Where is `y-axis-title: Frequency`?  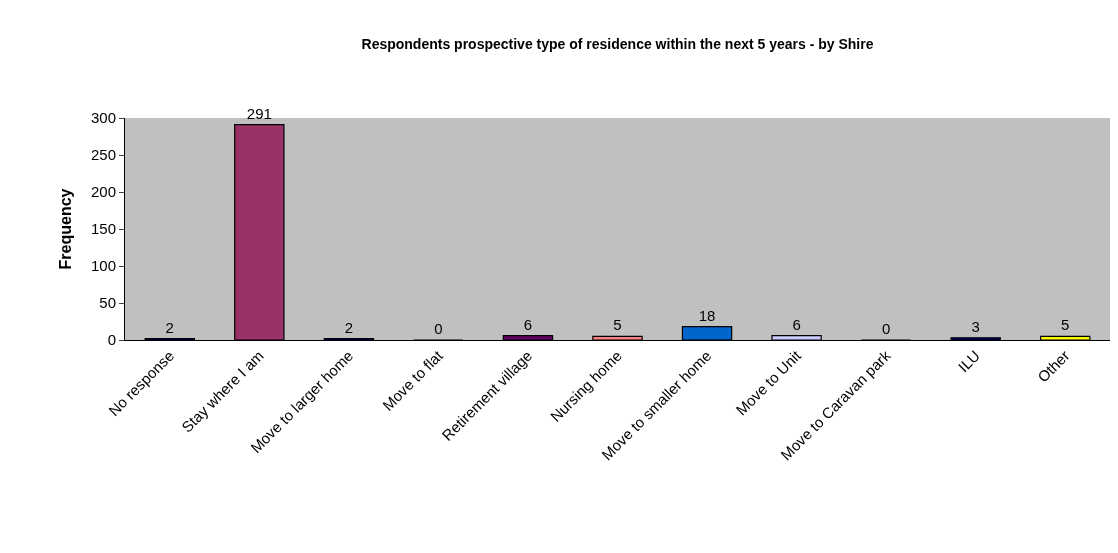 y-axis-title: Frequency is located at coordinates (65, 229).